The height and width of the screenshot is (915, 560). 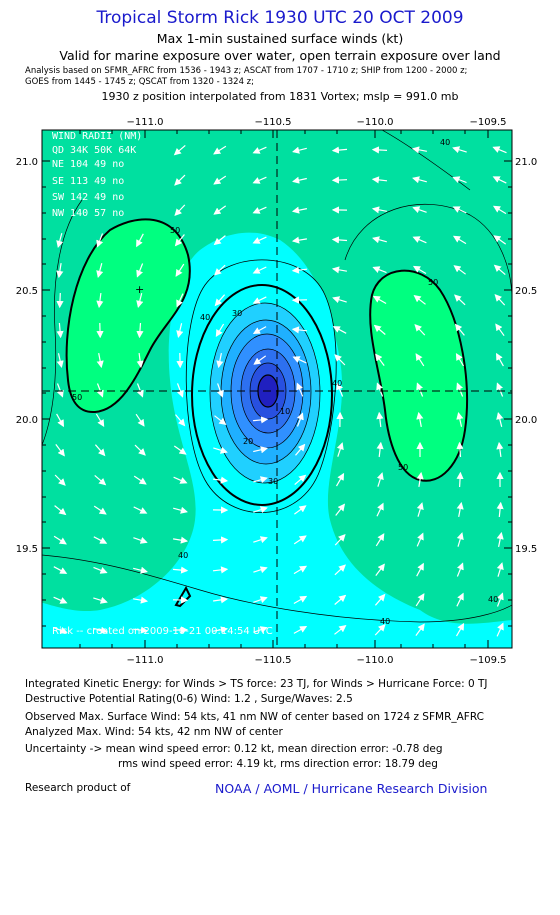 What do you see at coordinates (88, 197) in the screenshot?
I see `wind-radii-row-sw: SW 142 49 no` at bounding box center [88, 197].